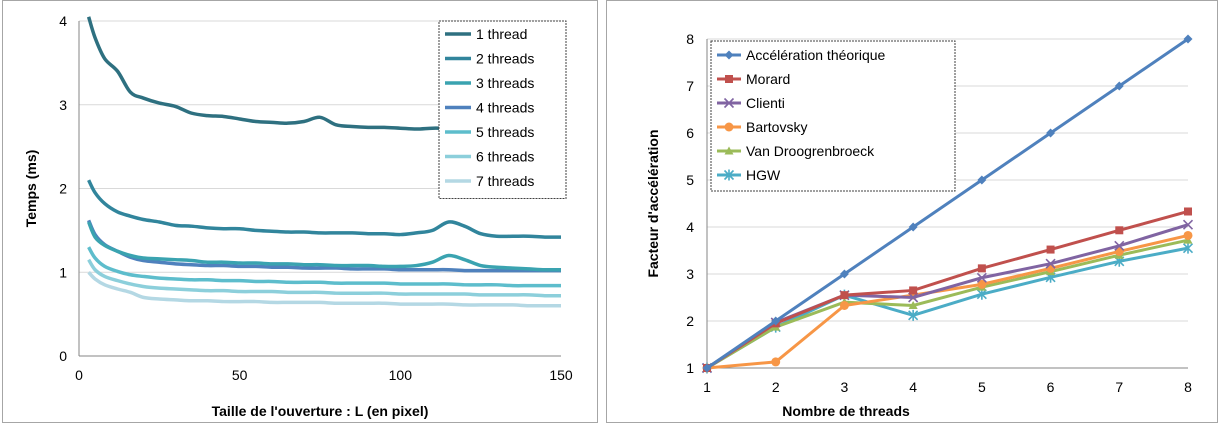 This screenshot has width=1220, height=425. Describe the element at coordinates (505, 83) in the screenshot. I see `legend-label-3-threads: 3 threads` at that location.